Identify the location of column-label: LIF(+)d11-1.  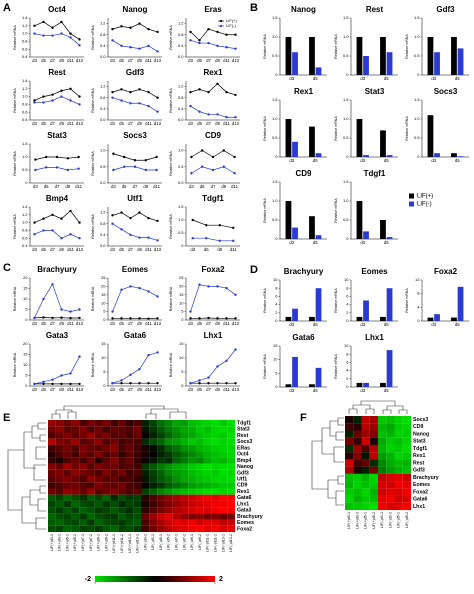
(114, 543).